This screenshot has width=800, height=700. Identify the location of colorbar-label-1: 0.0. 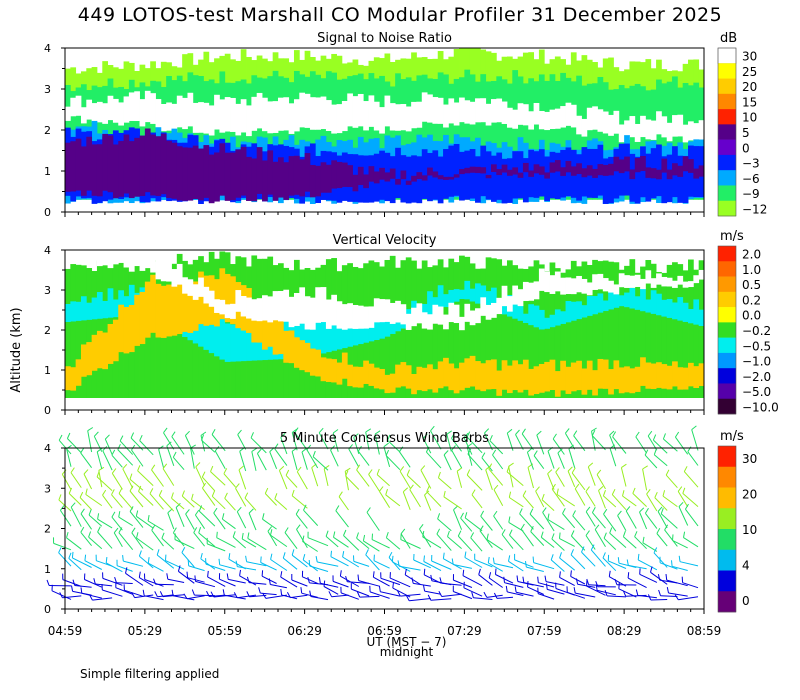
(751, 316).